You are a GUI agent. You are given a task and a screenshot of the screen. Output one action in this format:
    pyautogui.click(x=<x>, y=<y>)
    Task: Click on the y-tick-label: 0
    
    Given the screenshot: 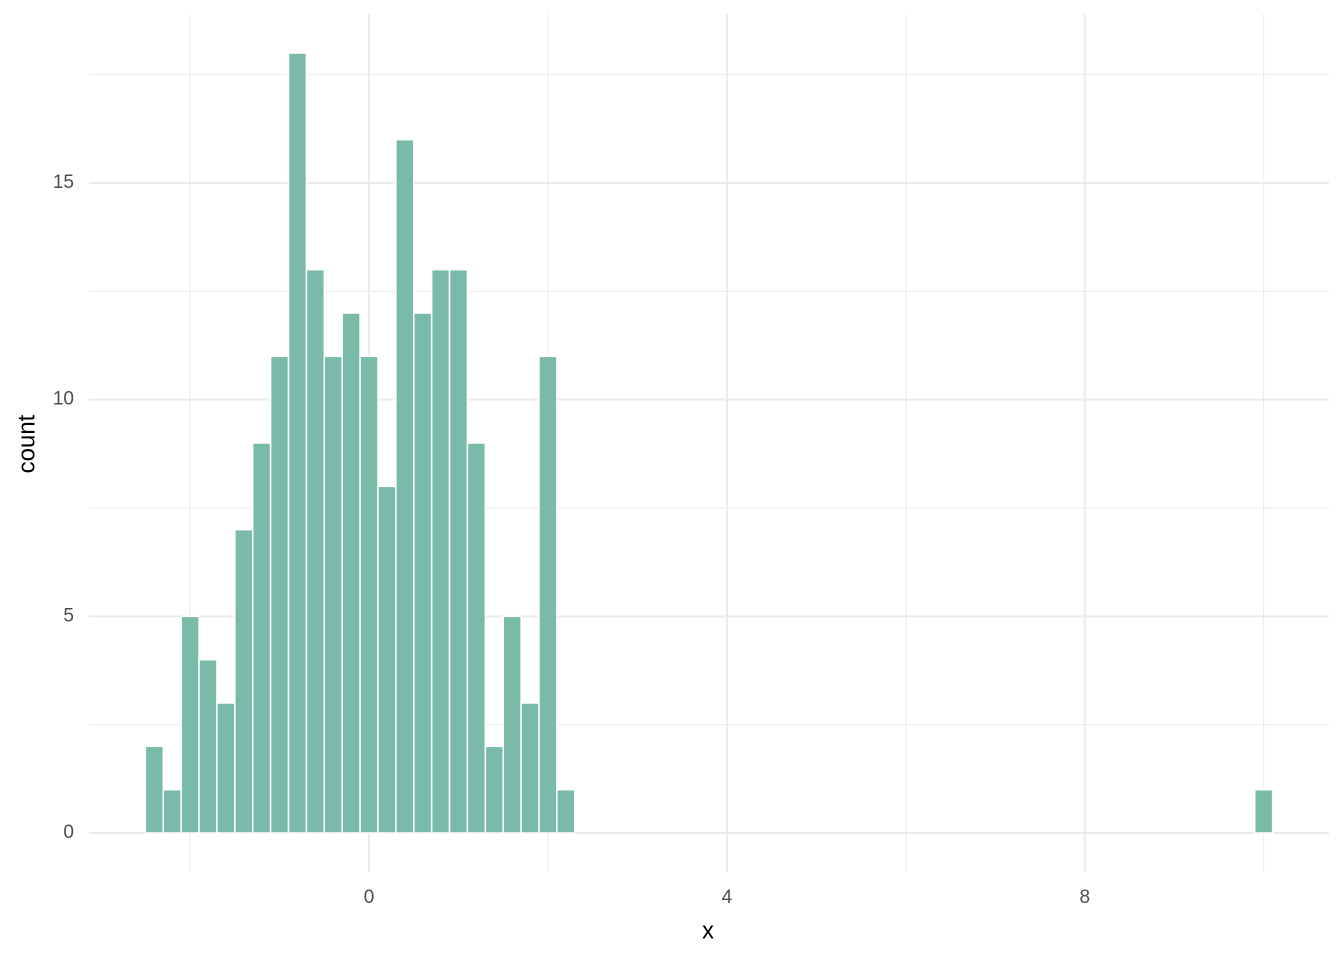 What is the action you would take?
    pyautogui.click(x=68, y=832)
    